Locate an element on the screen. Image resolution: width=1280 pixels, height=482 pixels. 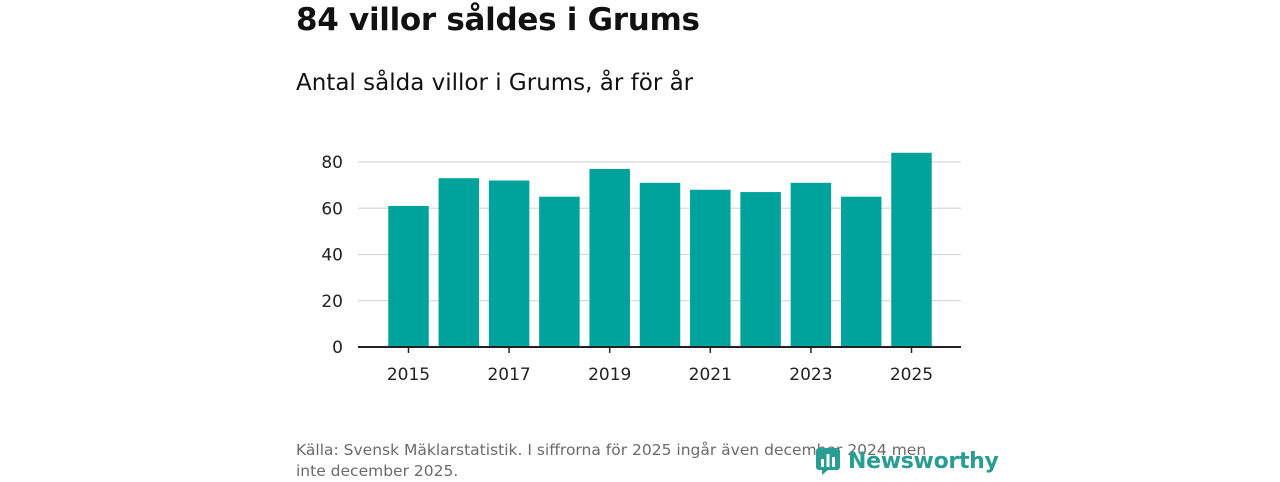
bar-2024 is located at coordinates (861, 271).